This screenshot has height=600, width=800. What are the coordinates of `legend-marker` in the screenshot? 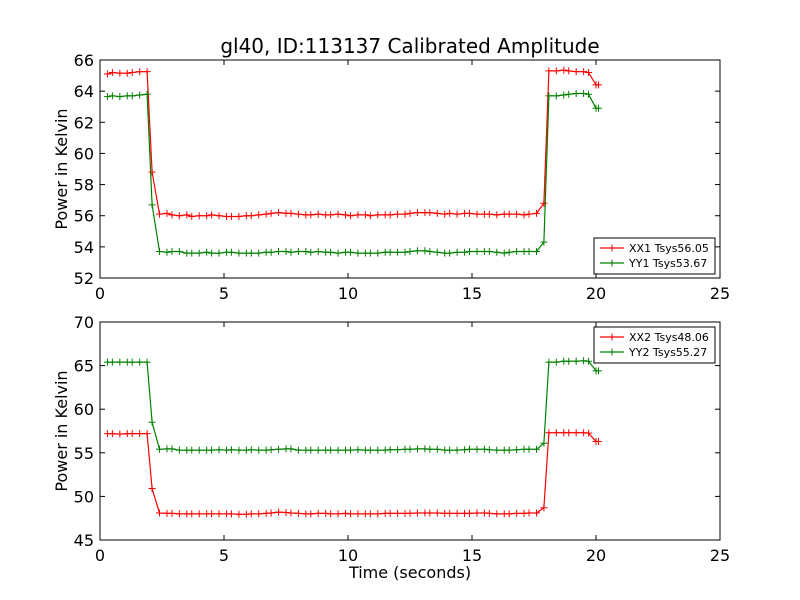 It's located at (612, 352).